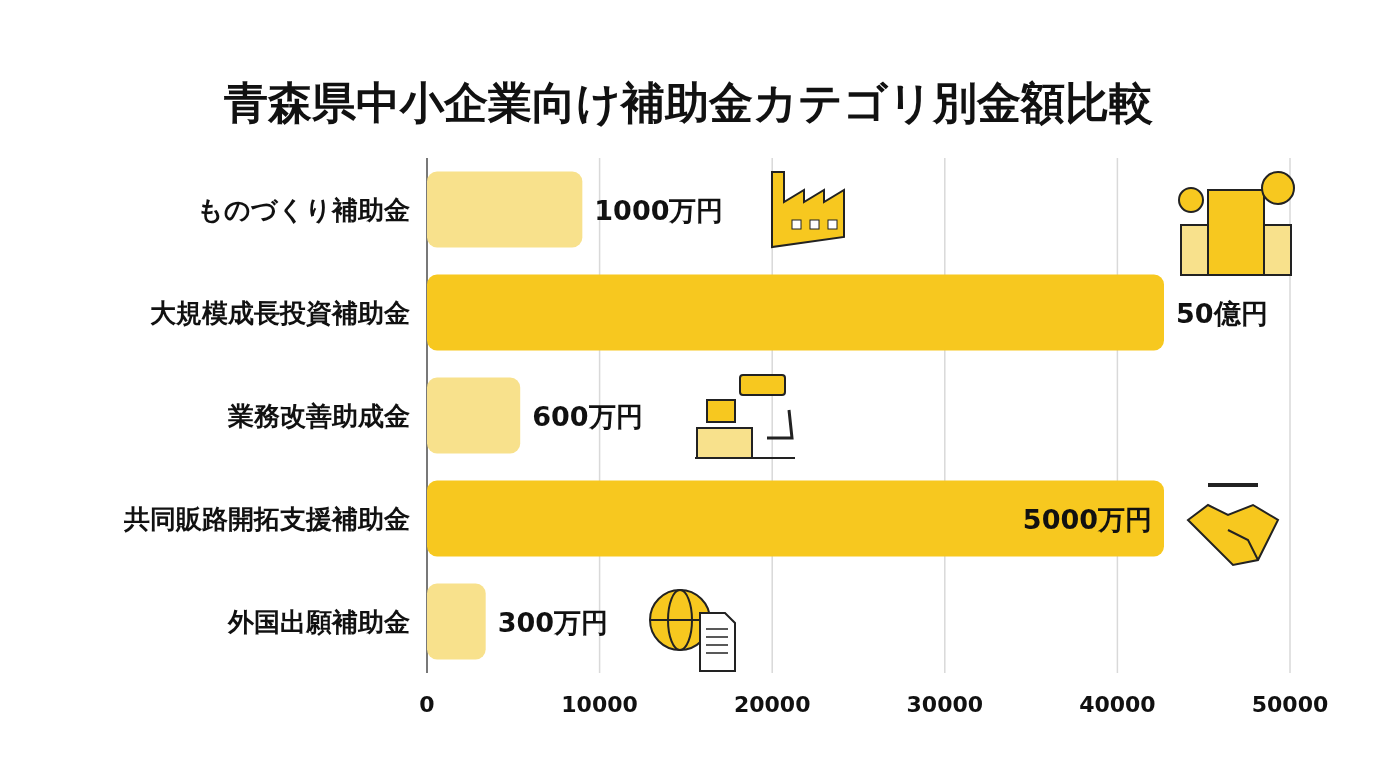  Describe the element at coordinates (587, 416) in the screenshot. I see `annotation: 600万円` at that location.